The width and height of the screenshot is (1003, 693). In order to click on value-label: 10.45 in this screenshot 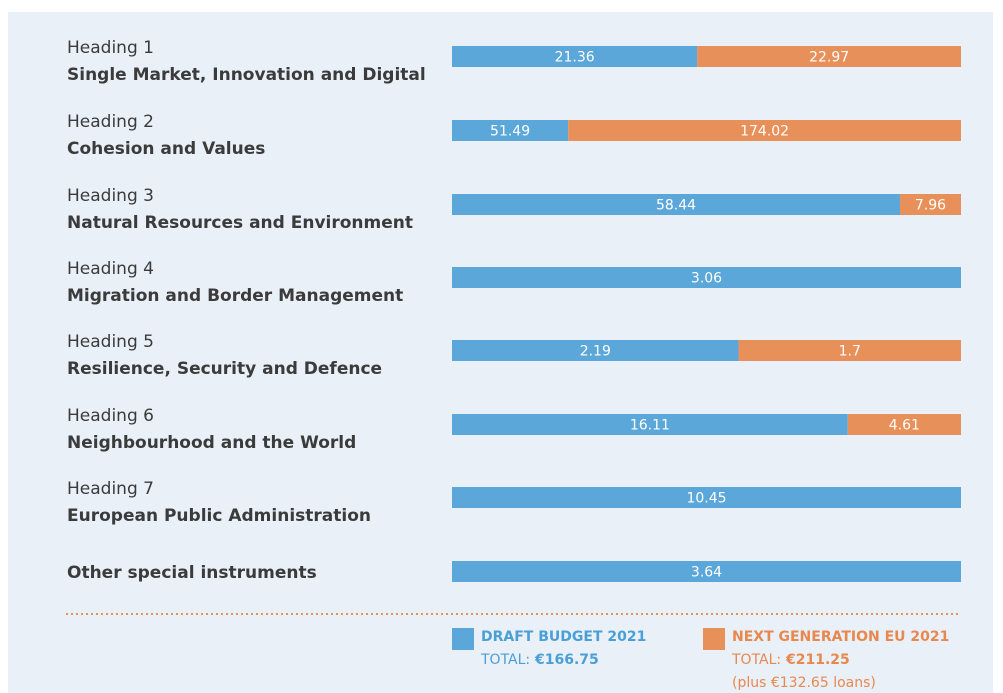, I will do `click(706, 499)`.